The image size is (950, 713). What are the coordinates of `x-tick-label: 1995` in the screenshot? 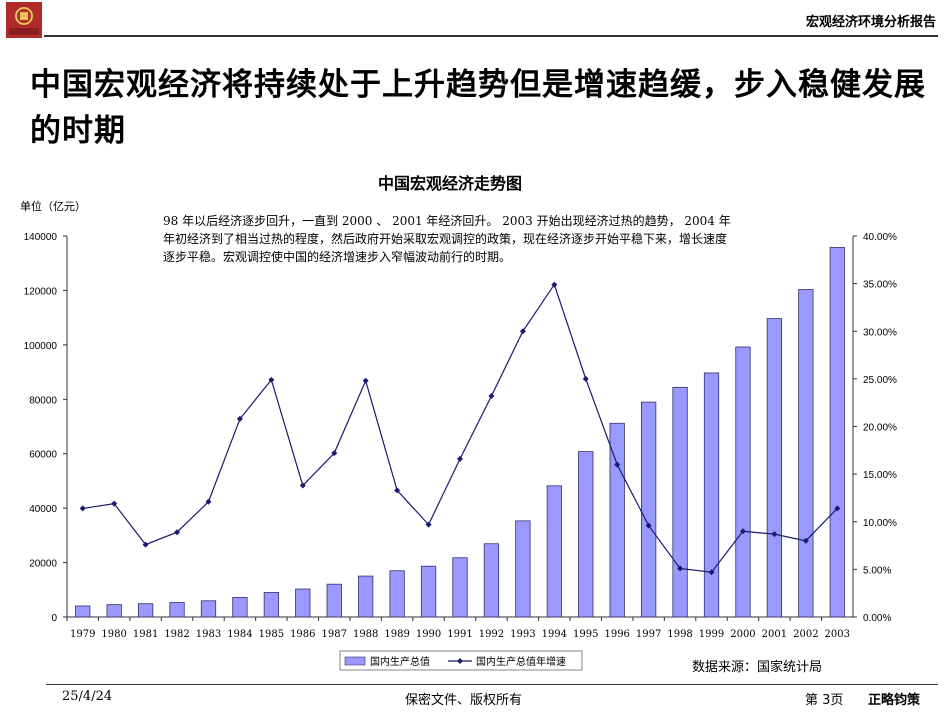 It's located at (585, 634).